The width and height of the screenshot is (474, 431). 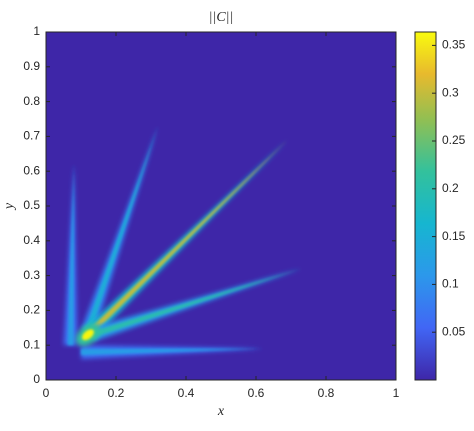 I want to click on x-axis-label: x, so click(x=221, y=411).